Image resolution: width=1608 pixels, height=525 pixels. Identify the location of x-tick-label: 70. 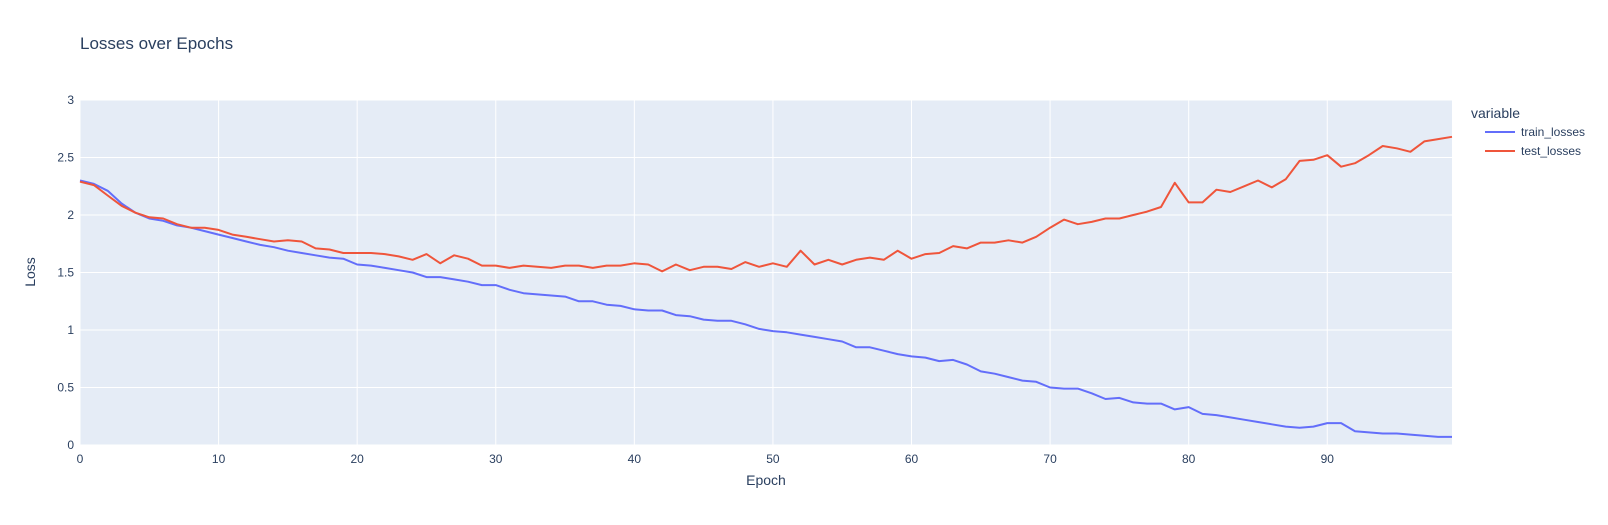
(1050, 459).